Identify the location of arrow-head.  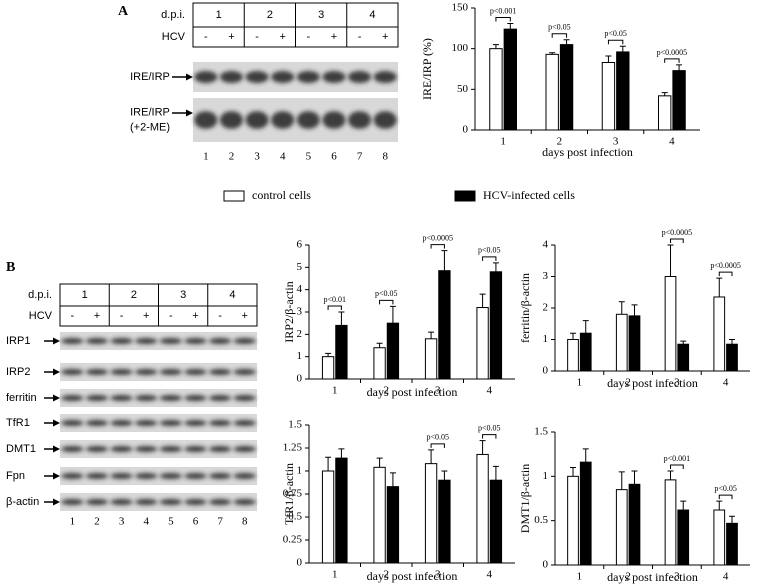
(189, 77).